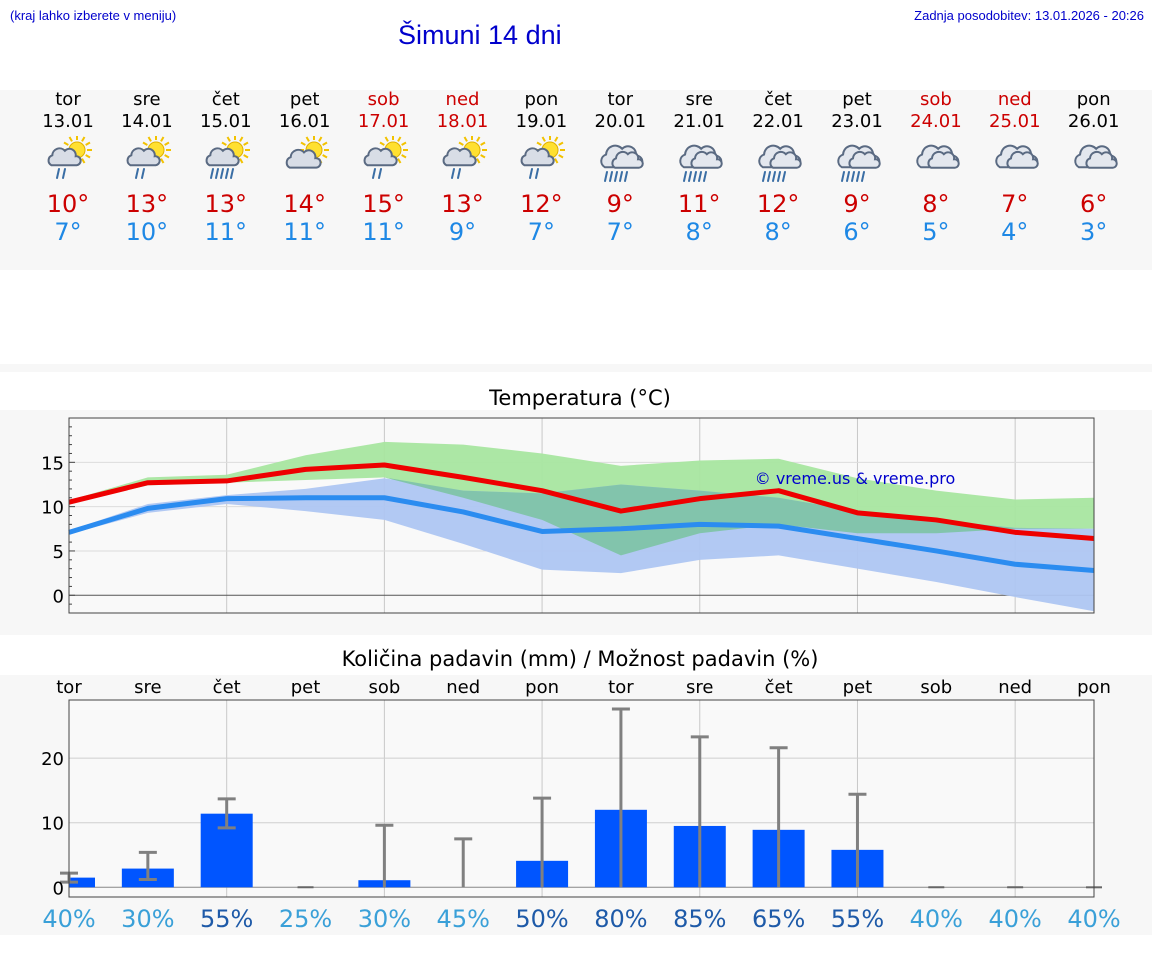 This screenshot has height=975, width=1152. I want to click on x-category-label: ned, so click(463, 687).